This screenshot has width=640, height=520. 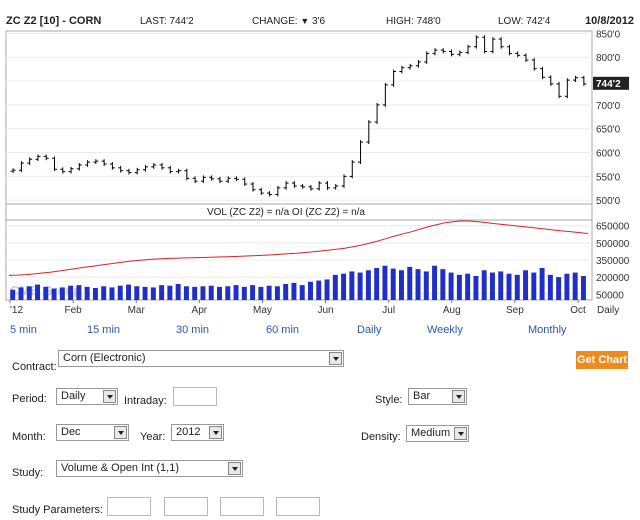 I want to click on price-tick-label: 850'0, so click(x=608, y=34).